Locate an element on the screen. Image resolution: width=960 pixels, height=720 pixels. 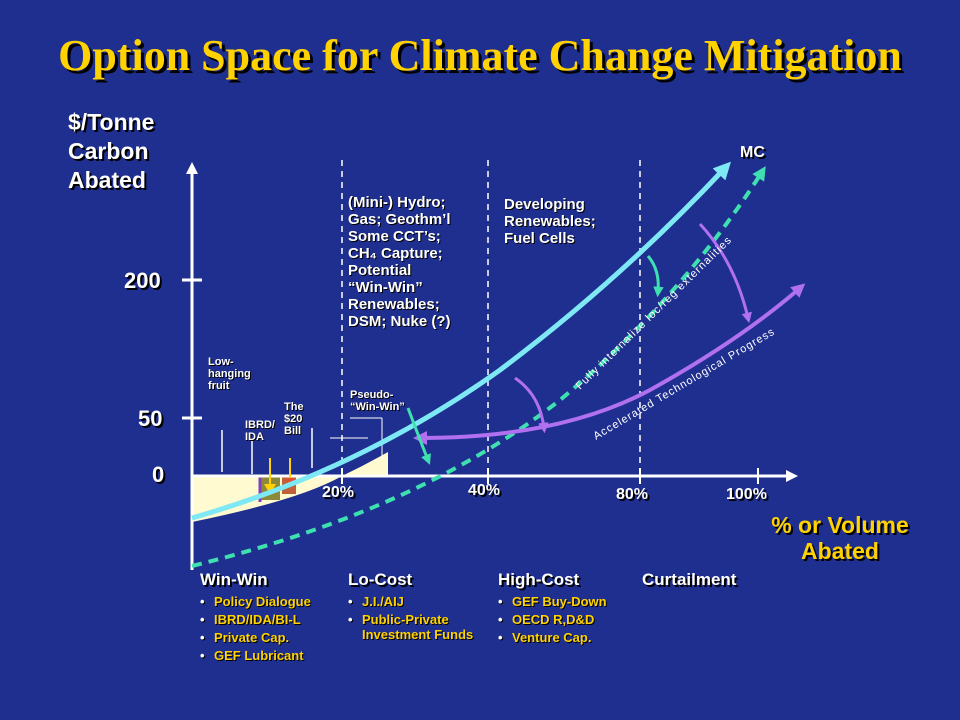
low-hanging-line-3: fruit is located at coordinates (219, 386).